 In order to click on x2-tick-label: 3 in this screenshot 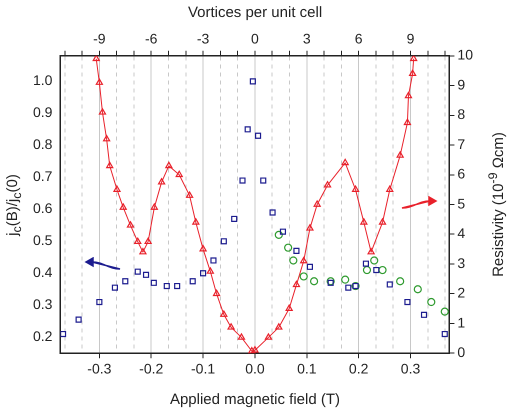, I will do `click(306, 38)`.